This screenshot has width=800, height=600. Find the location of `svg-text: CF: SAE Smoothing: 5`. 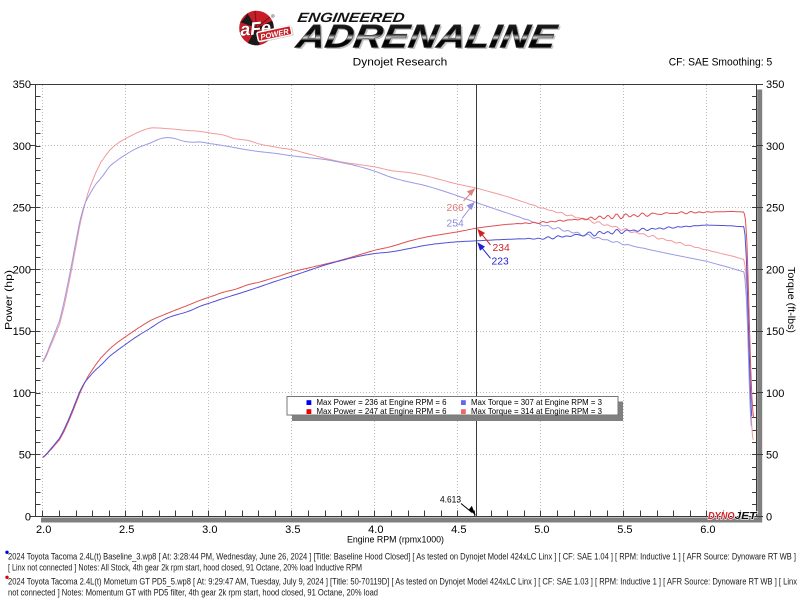

svg-text: CF: SAE Smoothing: 5 is located at coordinates (721, 62).